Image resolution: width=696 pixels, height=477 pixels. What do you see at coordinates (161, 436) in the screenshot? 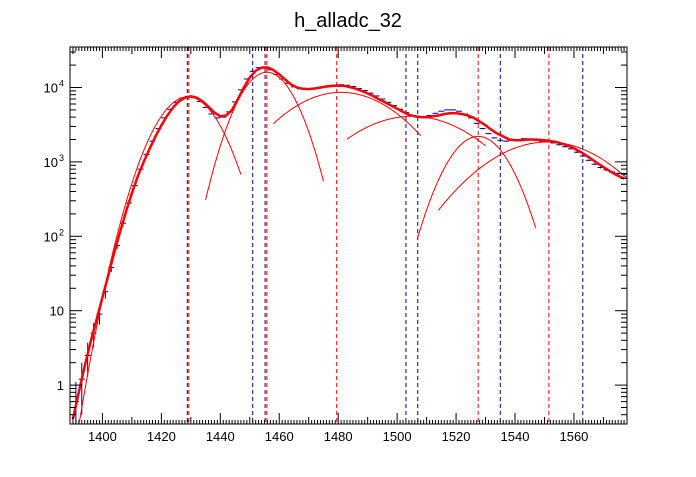
I see `x-tick-label-1: 1420` at bounding box center [161, 436].